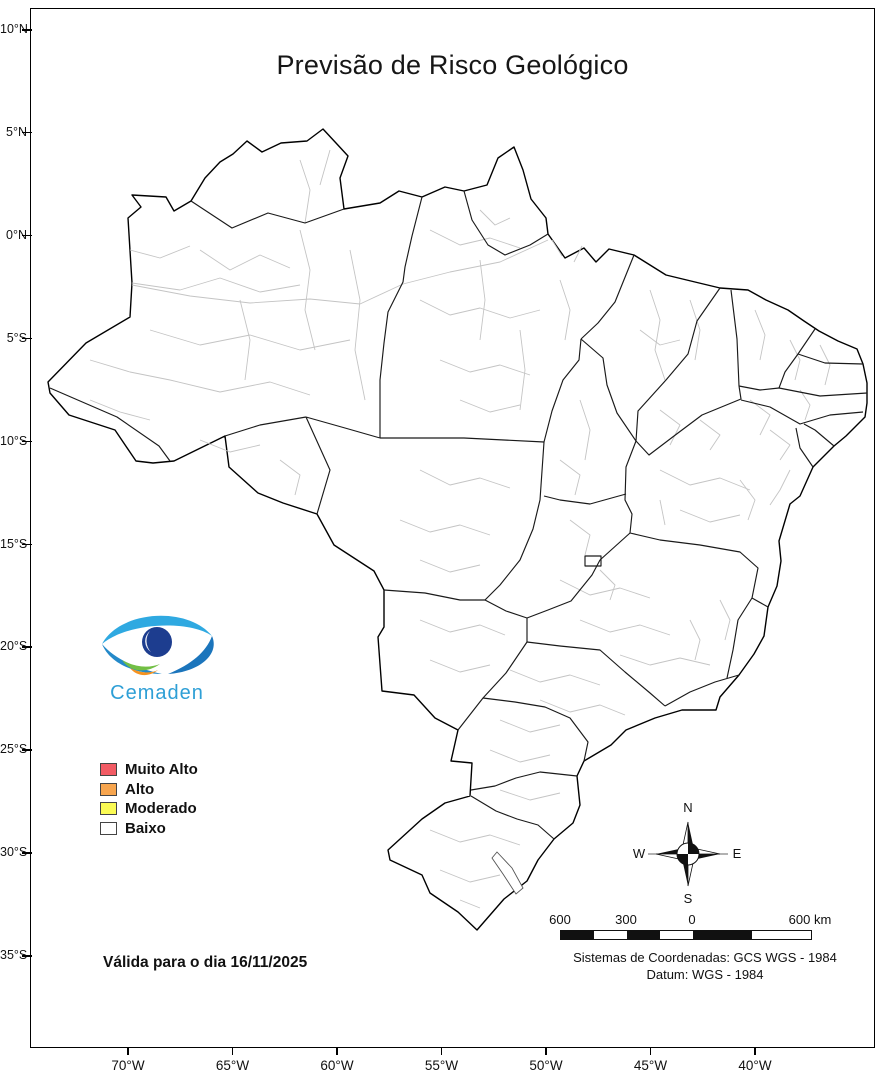 This screenshot has width=881, height=1080. Describe the element at coordinates (560, 919) in the screenshot. I see `scalebar-label: 600` at that location.